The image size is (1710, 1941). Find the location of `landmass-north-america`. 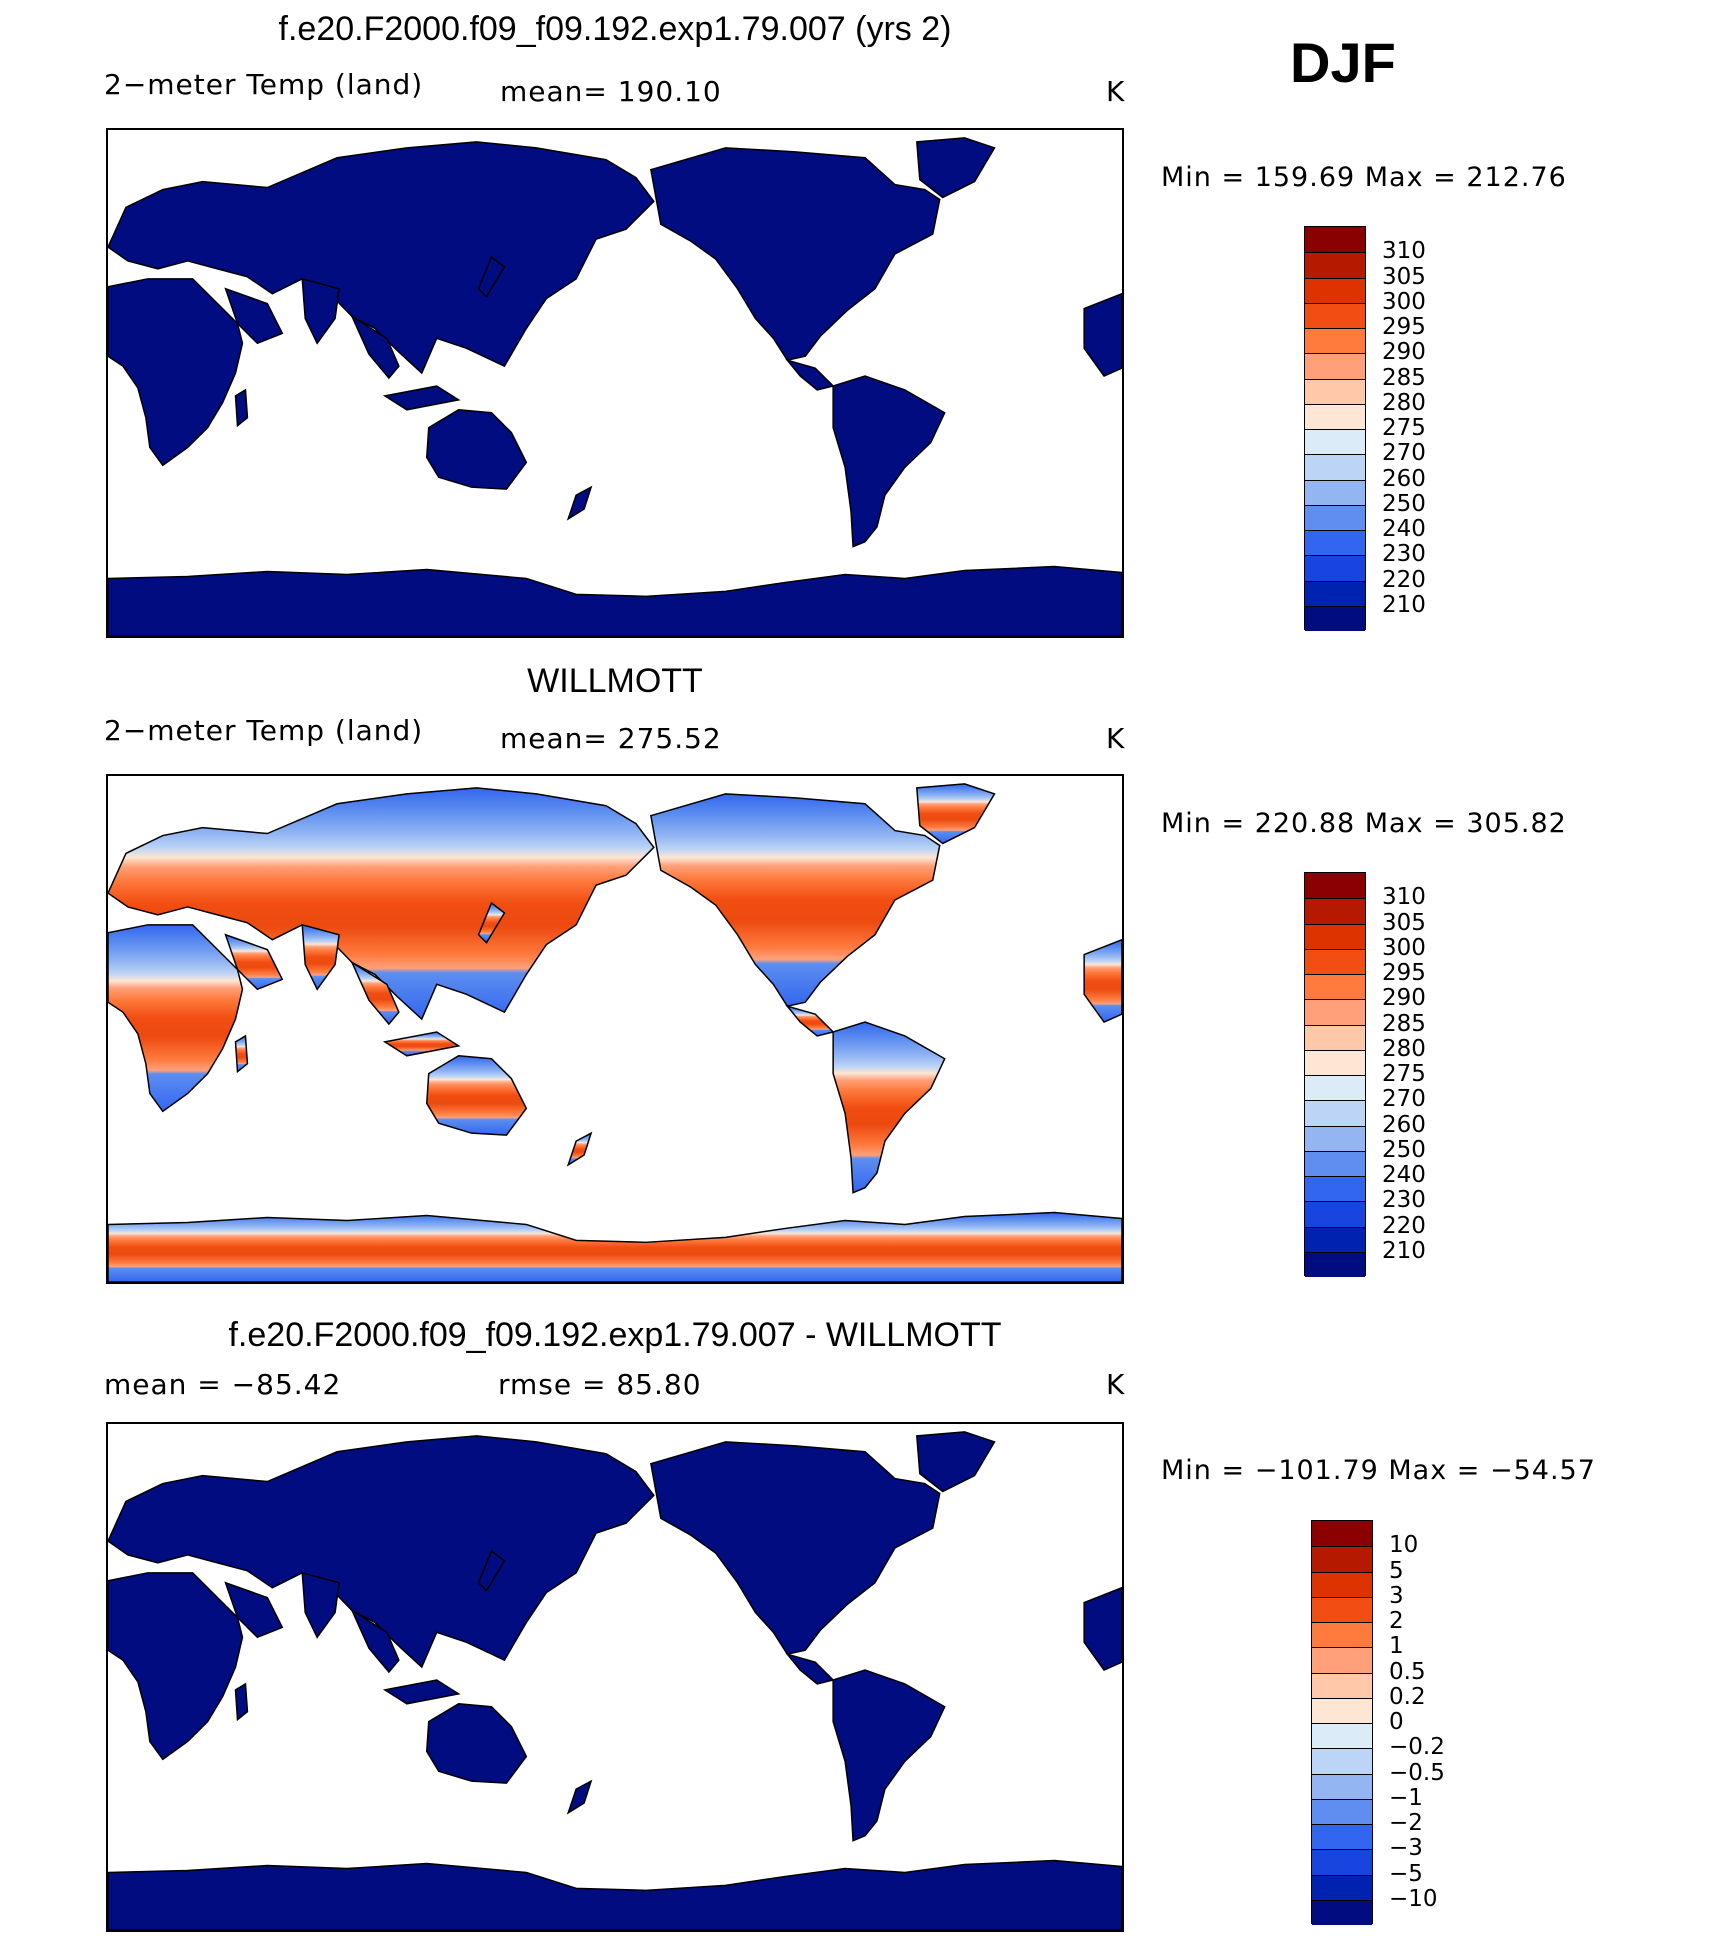

landmass-north-america is located at coordinates (795, 254).